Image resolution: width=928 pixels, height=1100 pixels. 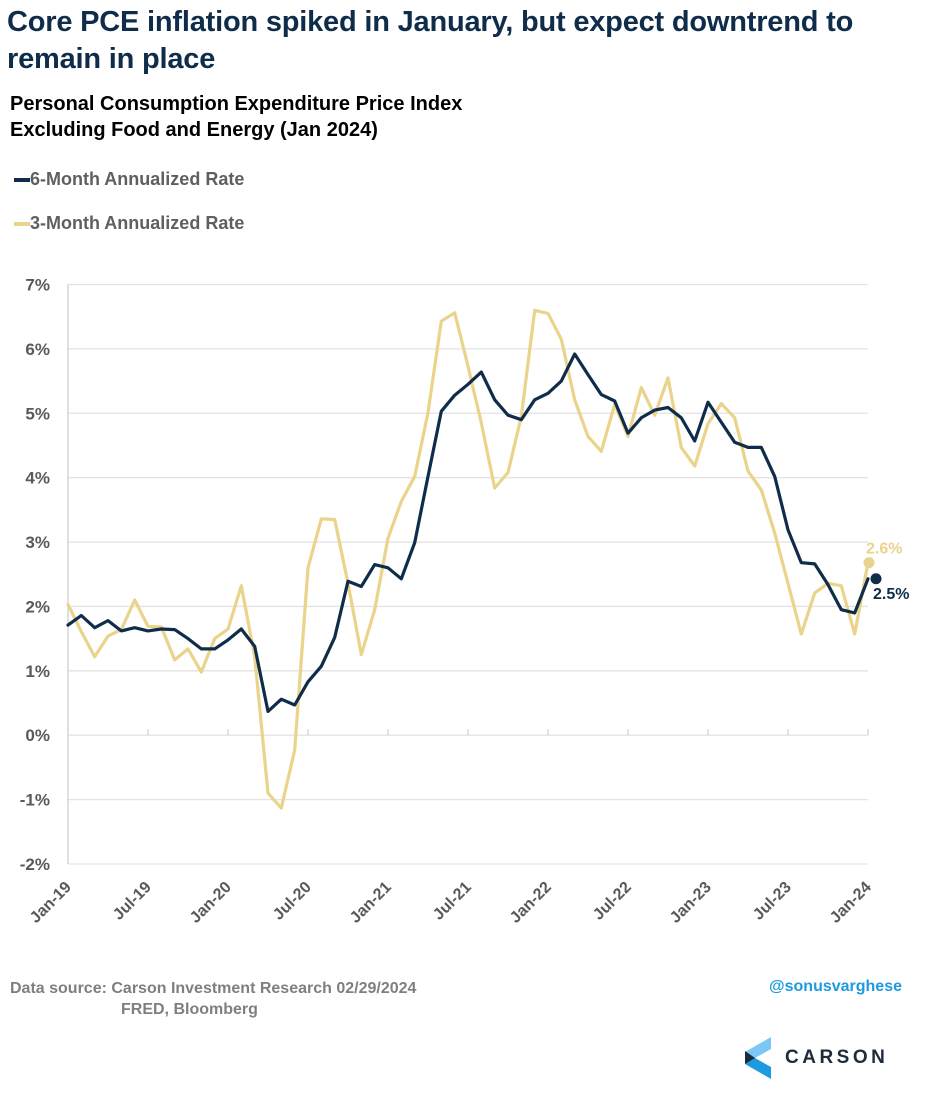 I want to click on twitter-handle-link: @sonusvarghese, so click(x=835, y=986).